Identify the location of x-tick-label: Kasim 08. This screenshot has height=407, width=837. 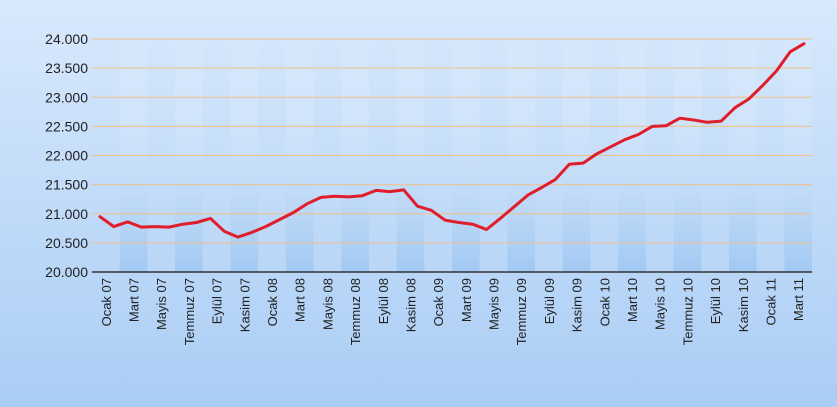
(410, 305).